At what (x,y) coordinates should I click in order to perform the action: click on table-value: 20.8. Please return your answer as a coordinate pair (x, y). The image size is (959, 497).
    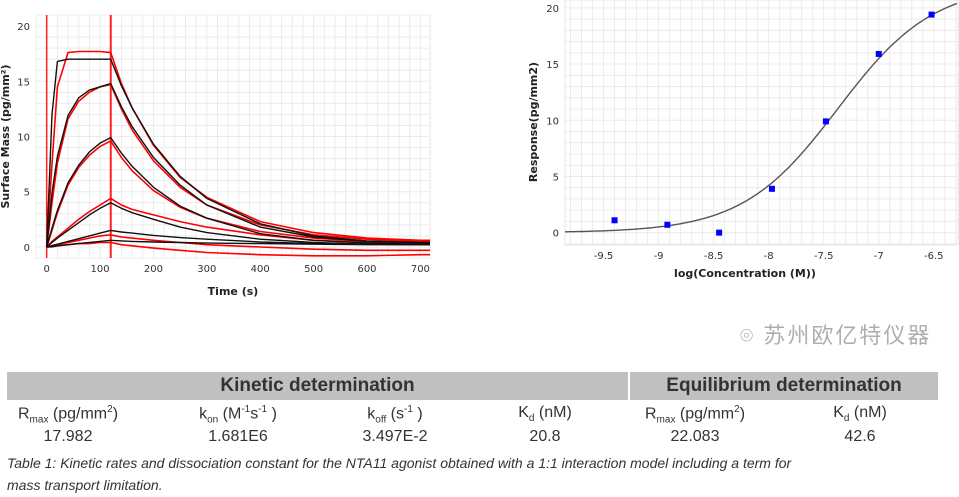
    Looking at the image, I should click on (545, 436).